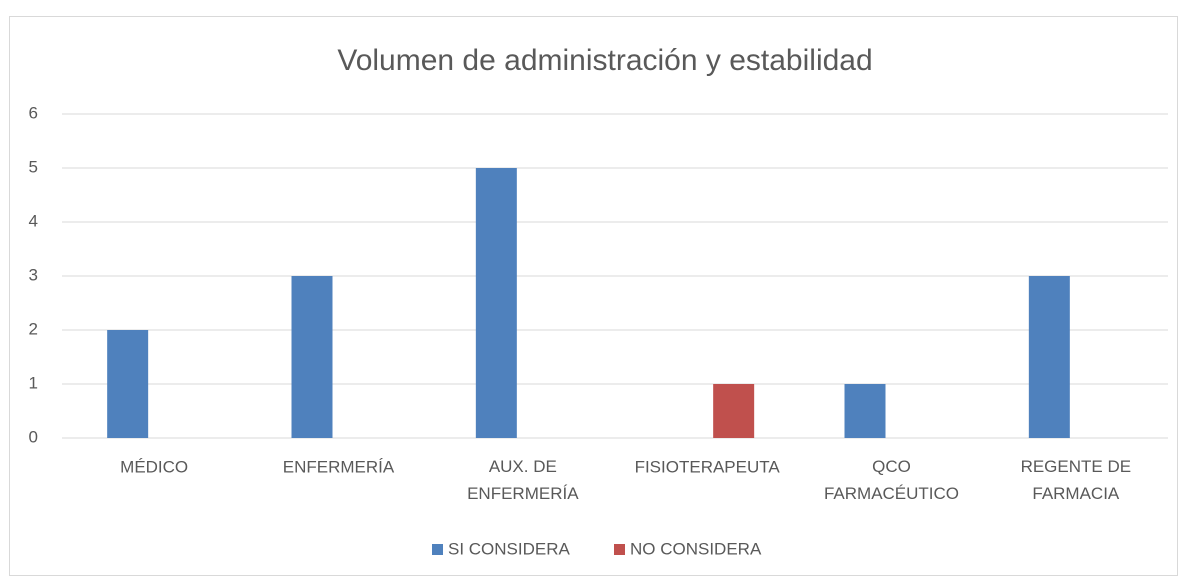 This screenshot has height=584, width=1186. Describe the element at coordinates (696, 548) in the screenshot. I see `legend-label: NO CONSIDERA` at that location.